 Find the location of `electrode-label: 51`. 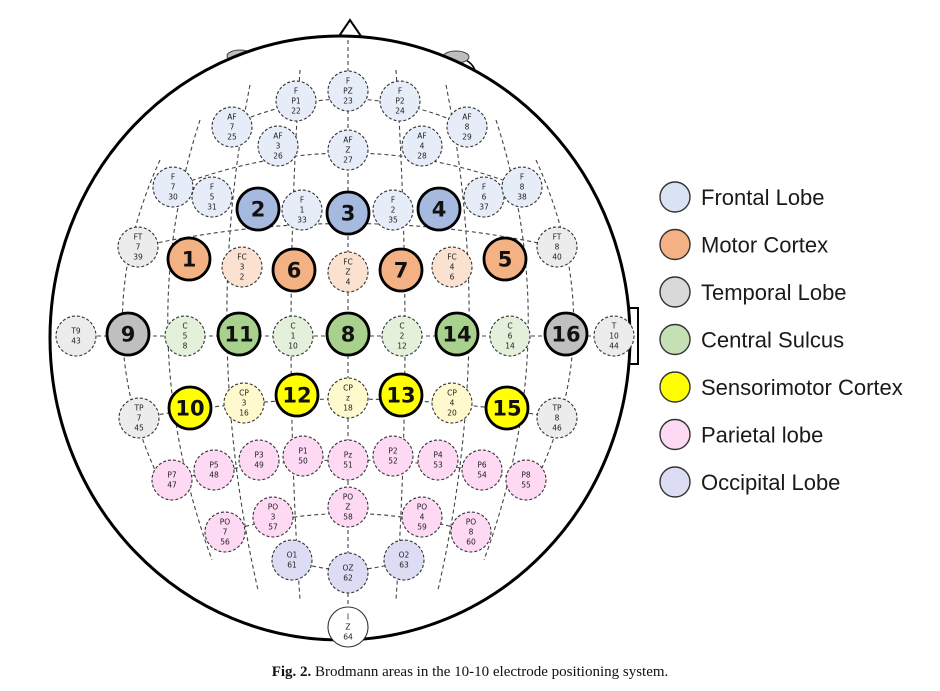

electrode-label: 51 is located at coordinates (348, 465).